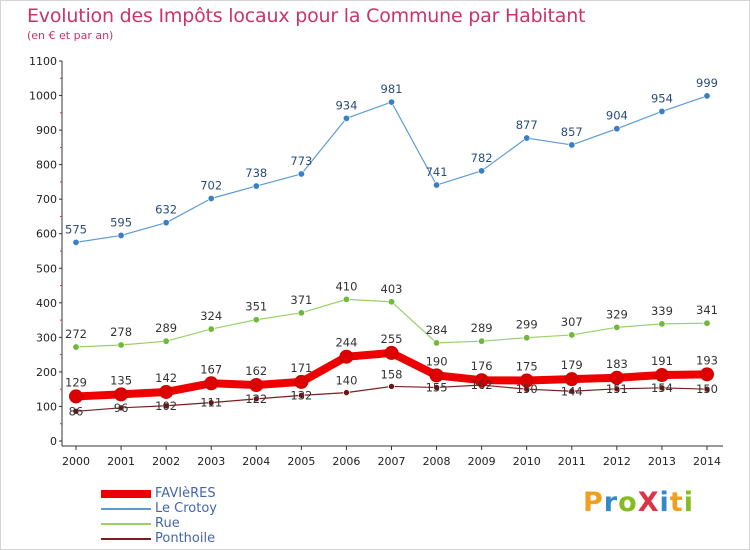  I want to click on y-tick-label: 700, so click(46, 199).